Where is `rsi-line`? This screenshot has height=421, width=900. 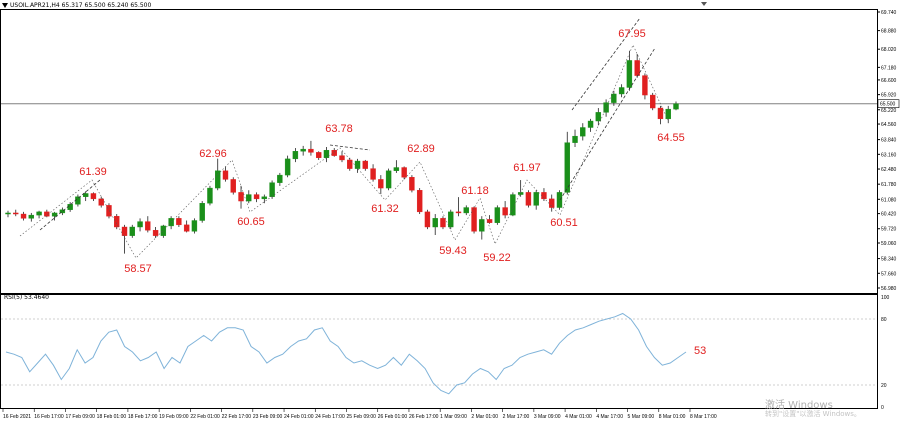 rsi-line is located at coordinates (346, 353).